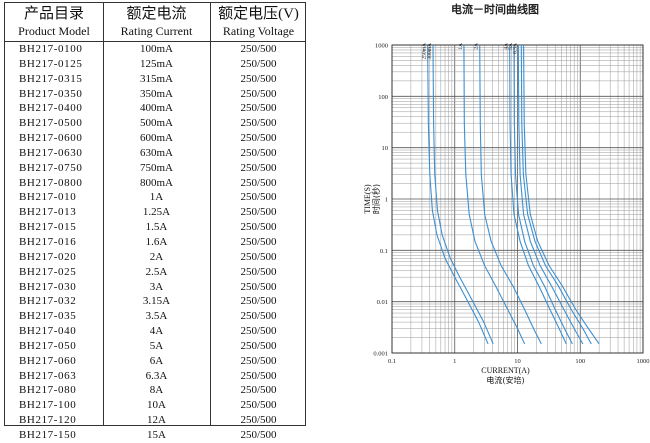 Image resolution: width=650 pixels, height=443 pixels. I want to click on cell-current: 100mA, so click(156, 49).